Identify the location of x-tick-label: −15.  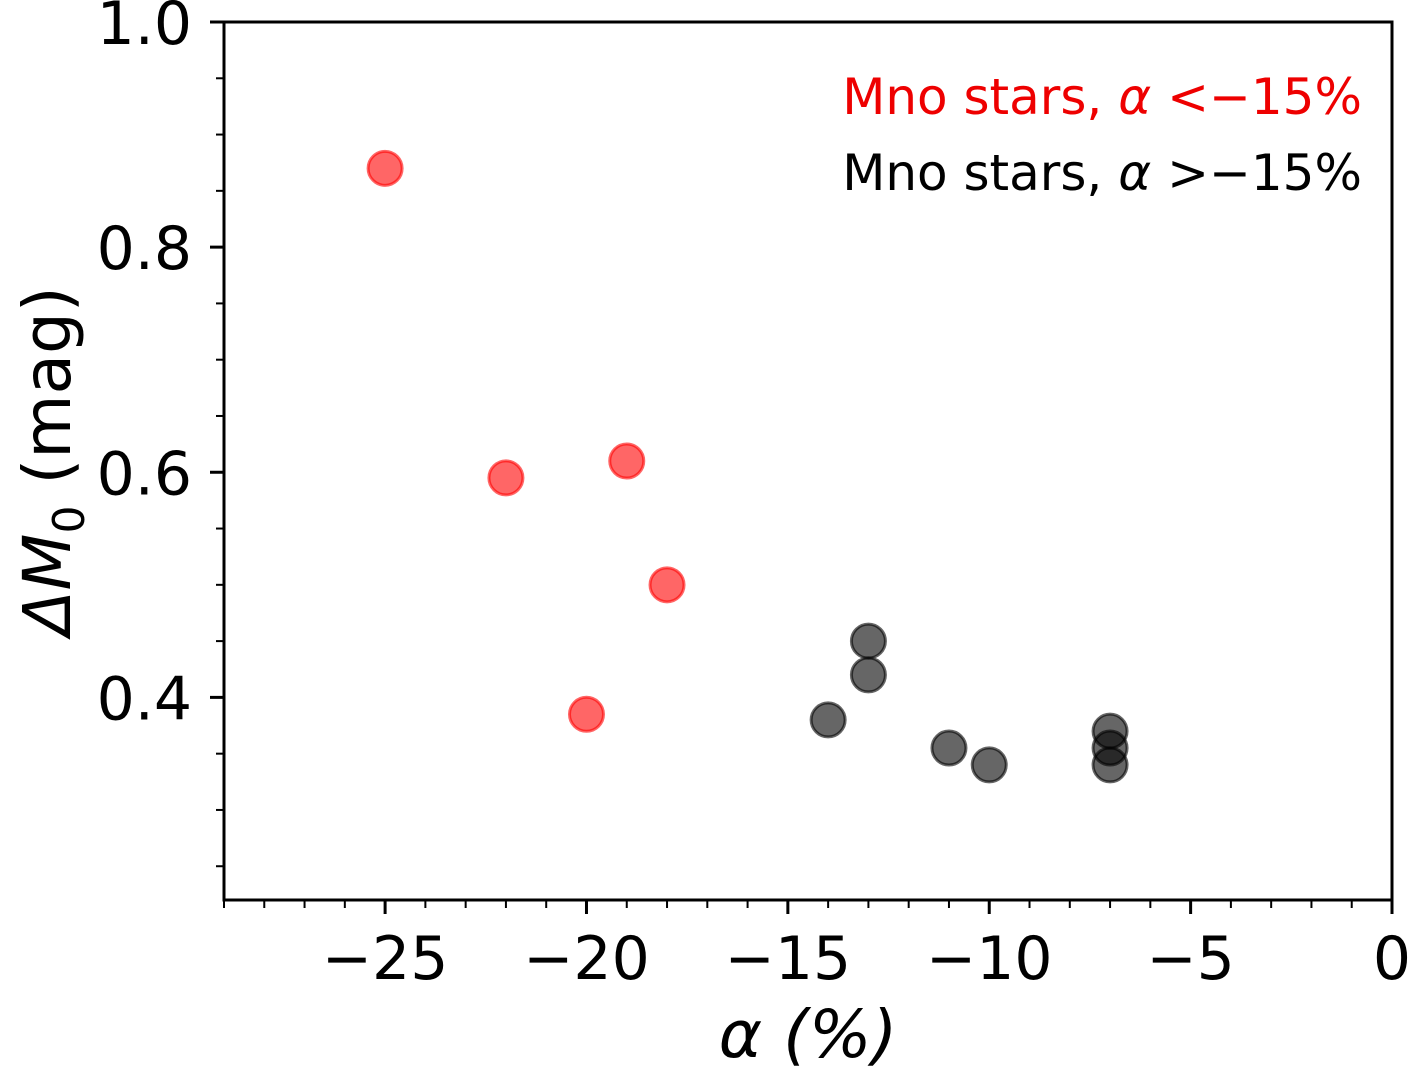
(788, 959).